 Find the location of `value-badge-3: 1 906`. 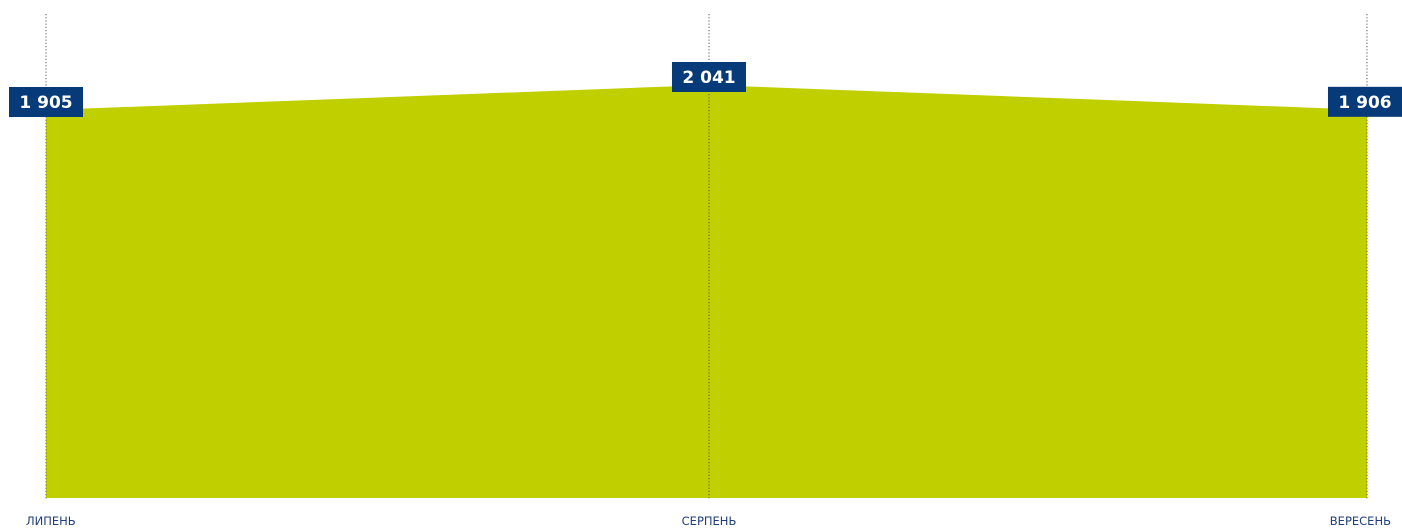

value-badge-3: 1 906 is located at coordinates (1365, 101).